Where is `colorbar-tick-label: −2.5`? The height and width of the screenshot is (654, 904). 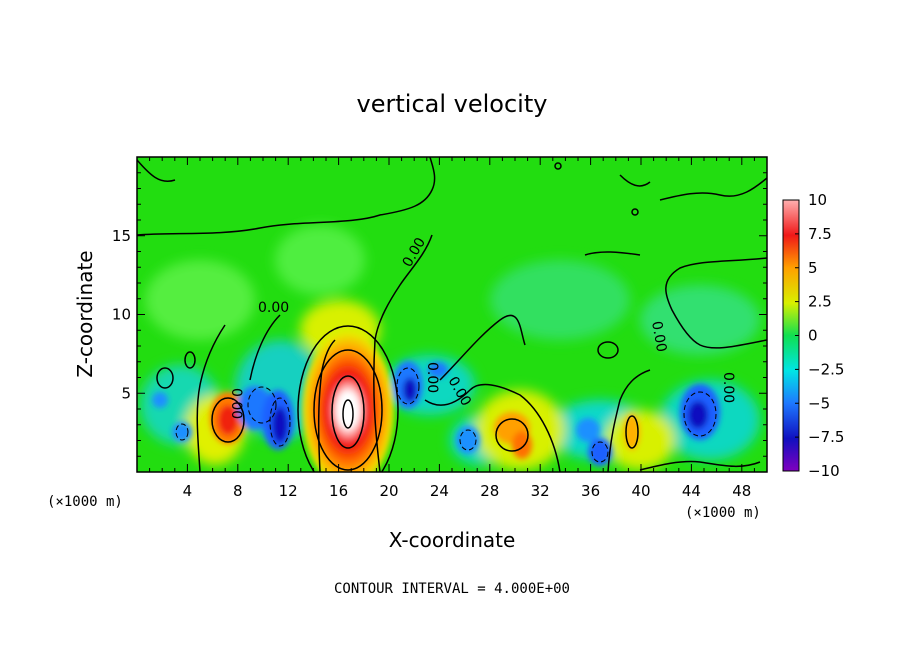
colorbar-tick-label: −2.5 is located at coordinates (826, 369).